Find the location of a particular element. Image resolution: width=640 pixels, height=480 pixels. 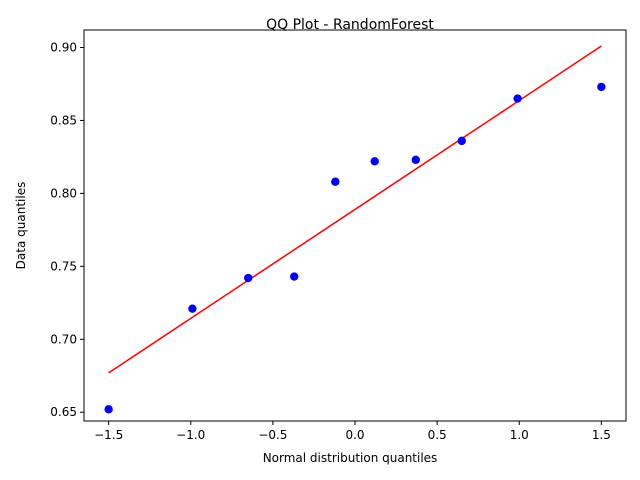

y-tick-label: 0.65 is located at coordinates (63, 412).